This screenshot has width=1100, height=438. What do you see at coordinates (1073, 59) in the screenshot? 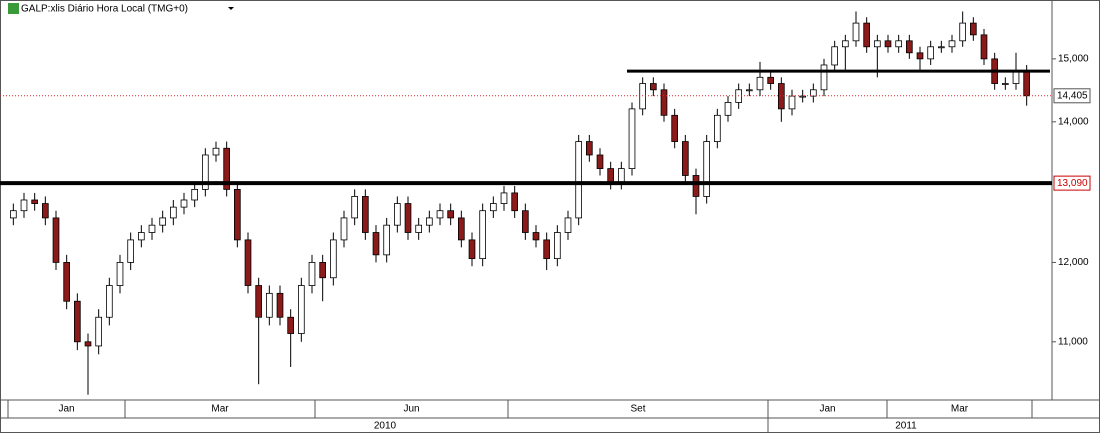
I see `y-tick-label: 15,000` at bounding box center [1073, 59].